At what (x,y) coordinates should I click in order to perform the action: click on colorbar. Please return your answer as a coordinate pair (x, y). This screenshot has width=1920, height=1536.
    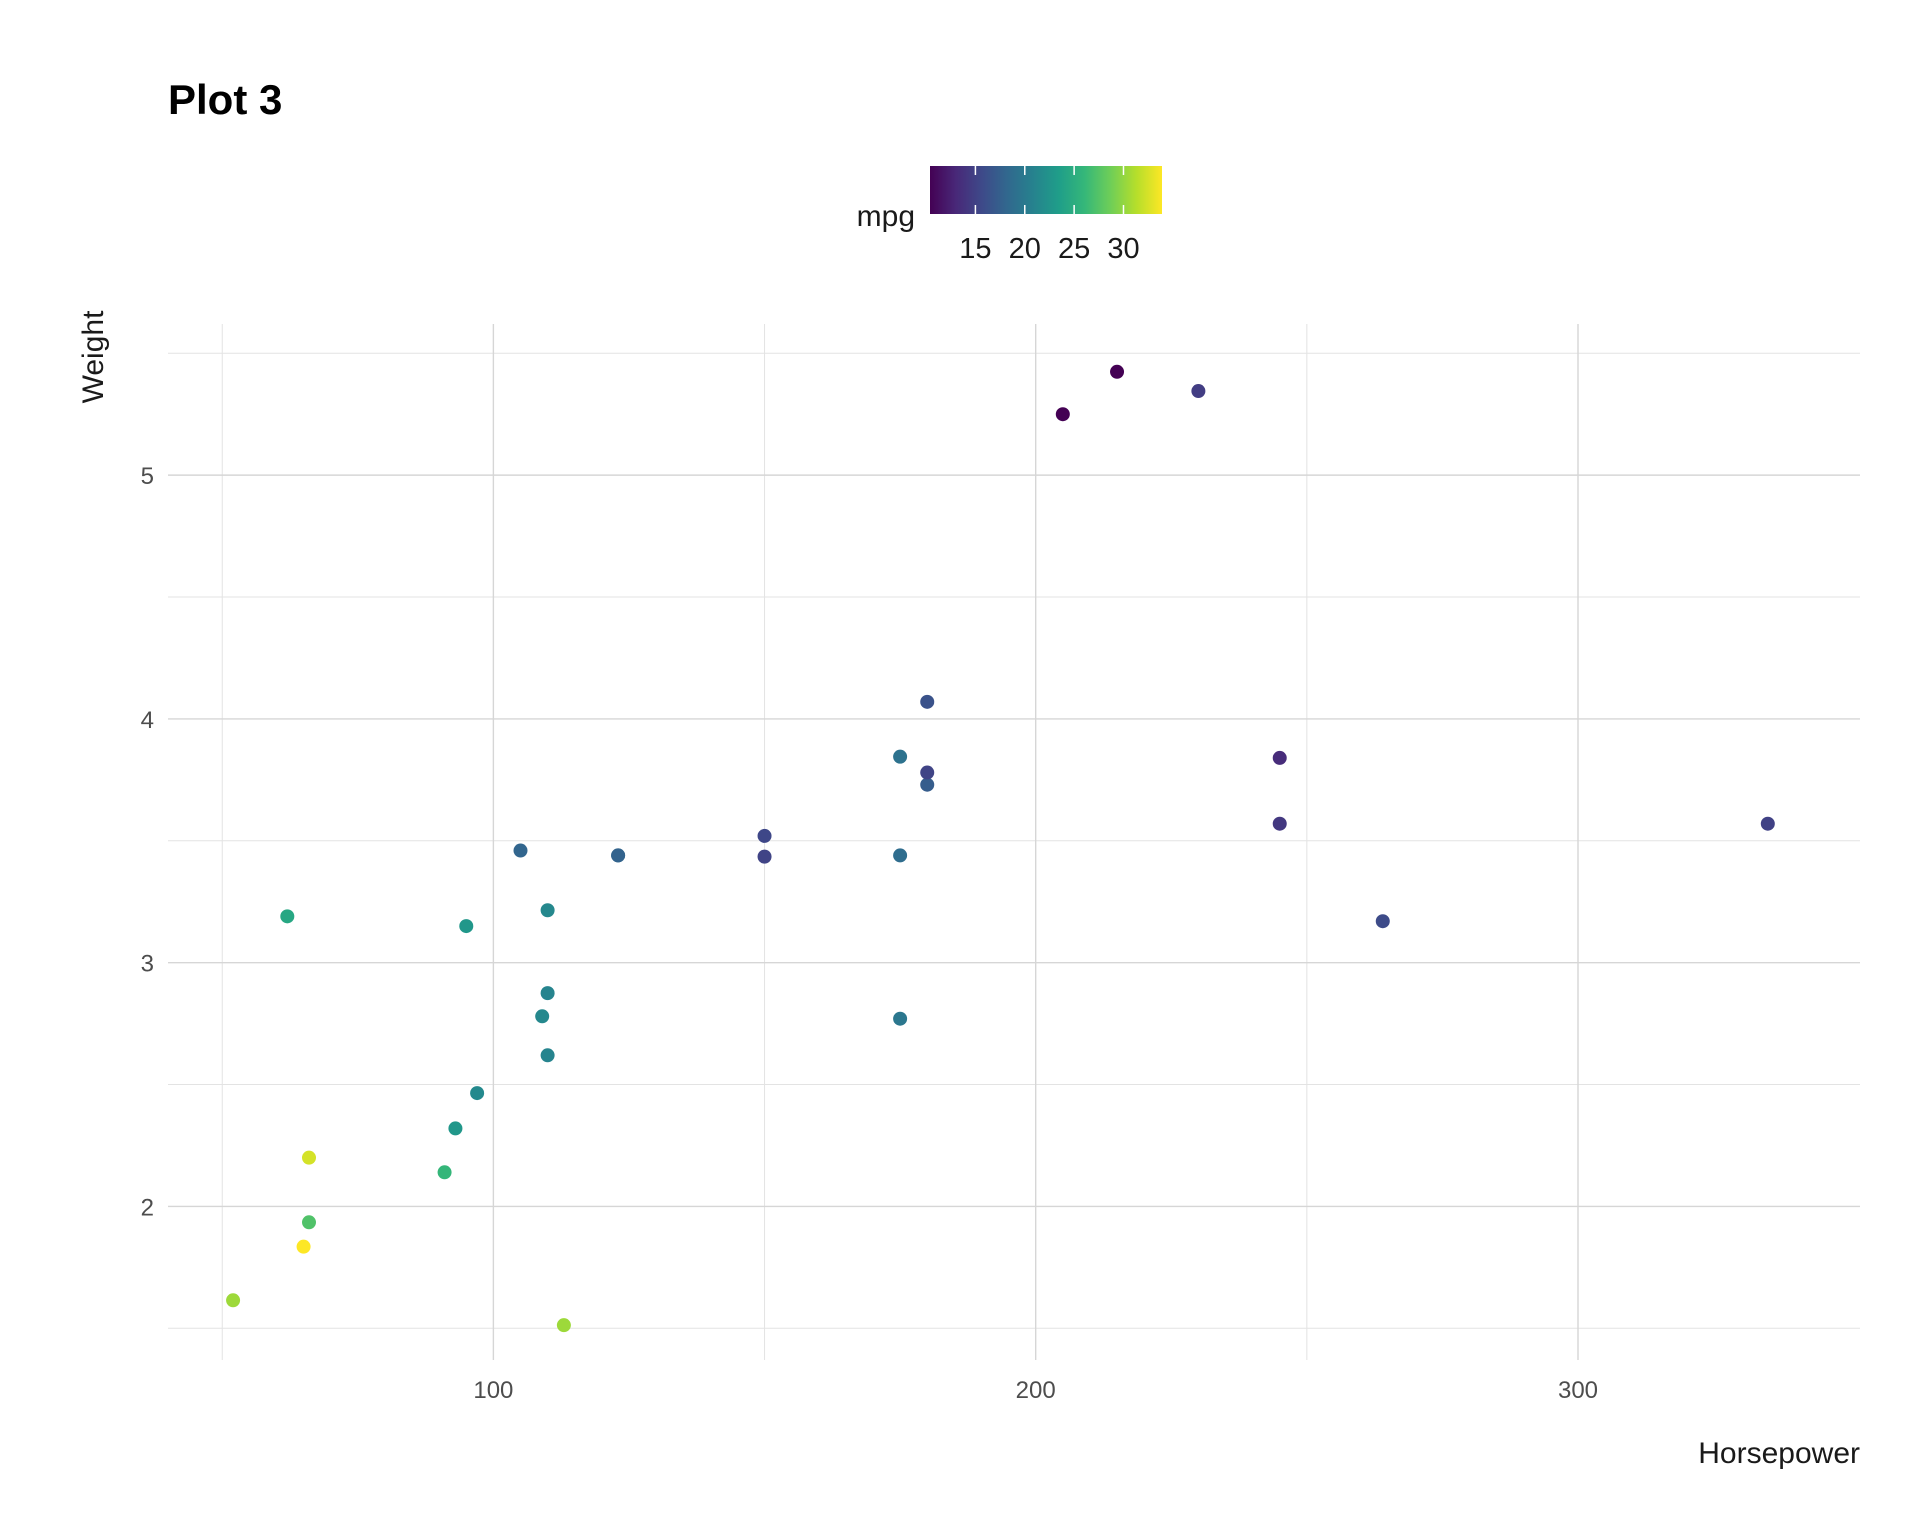
    Looking at the image, I should click on (1046, 190).